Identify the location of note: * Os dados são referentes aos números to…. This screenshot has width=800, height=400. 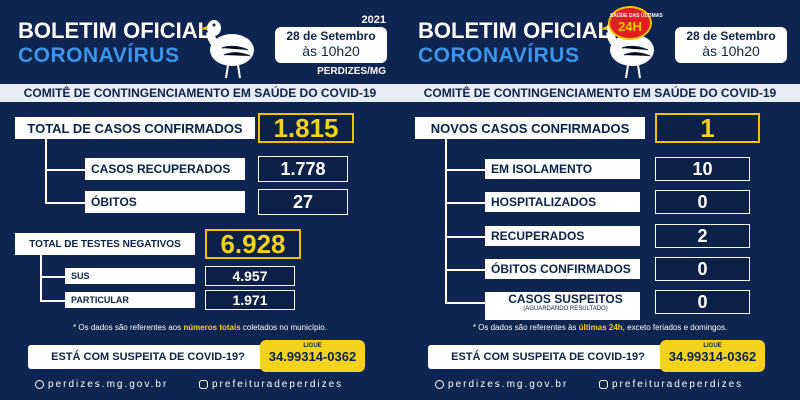
(200, 327).